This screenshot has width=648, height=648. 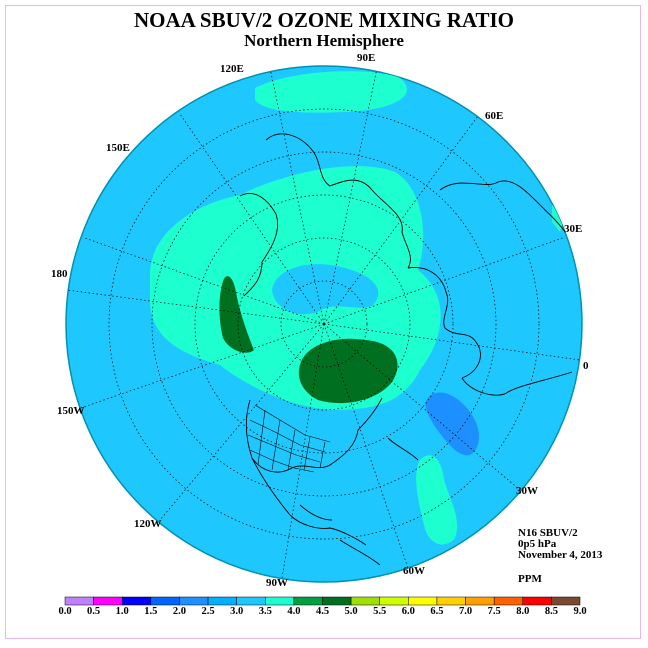 What do you see at coordinates (523, 611) in the screenshot?
I see `colorbar-tick-label: 8.0` at bounding box center [523, 611].